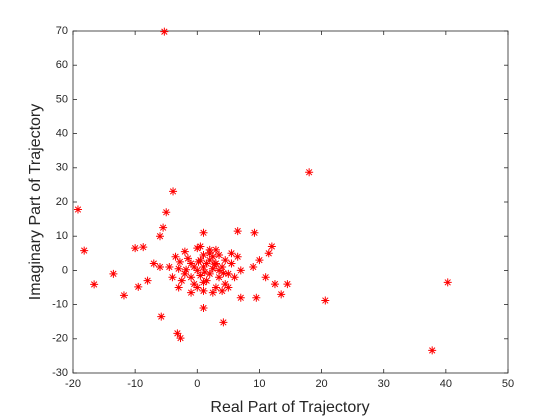 The image size is (560, 420). I want to click on y-axis-label: Imaginary Part of Trajectory, so click(35, 202).